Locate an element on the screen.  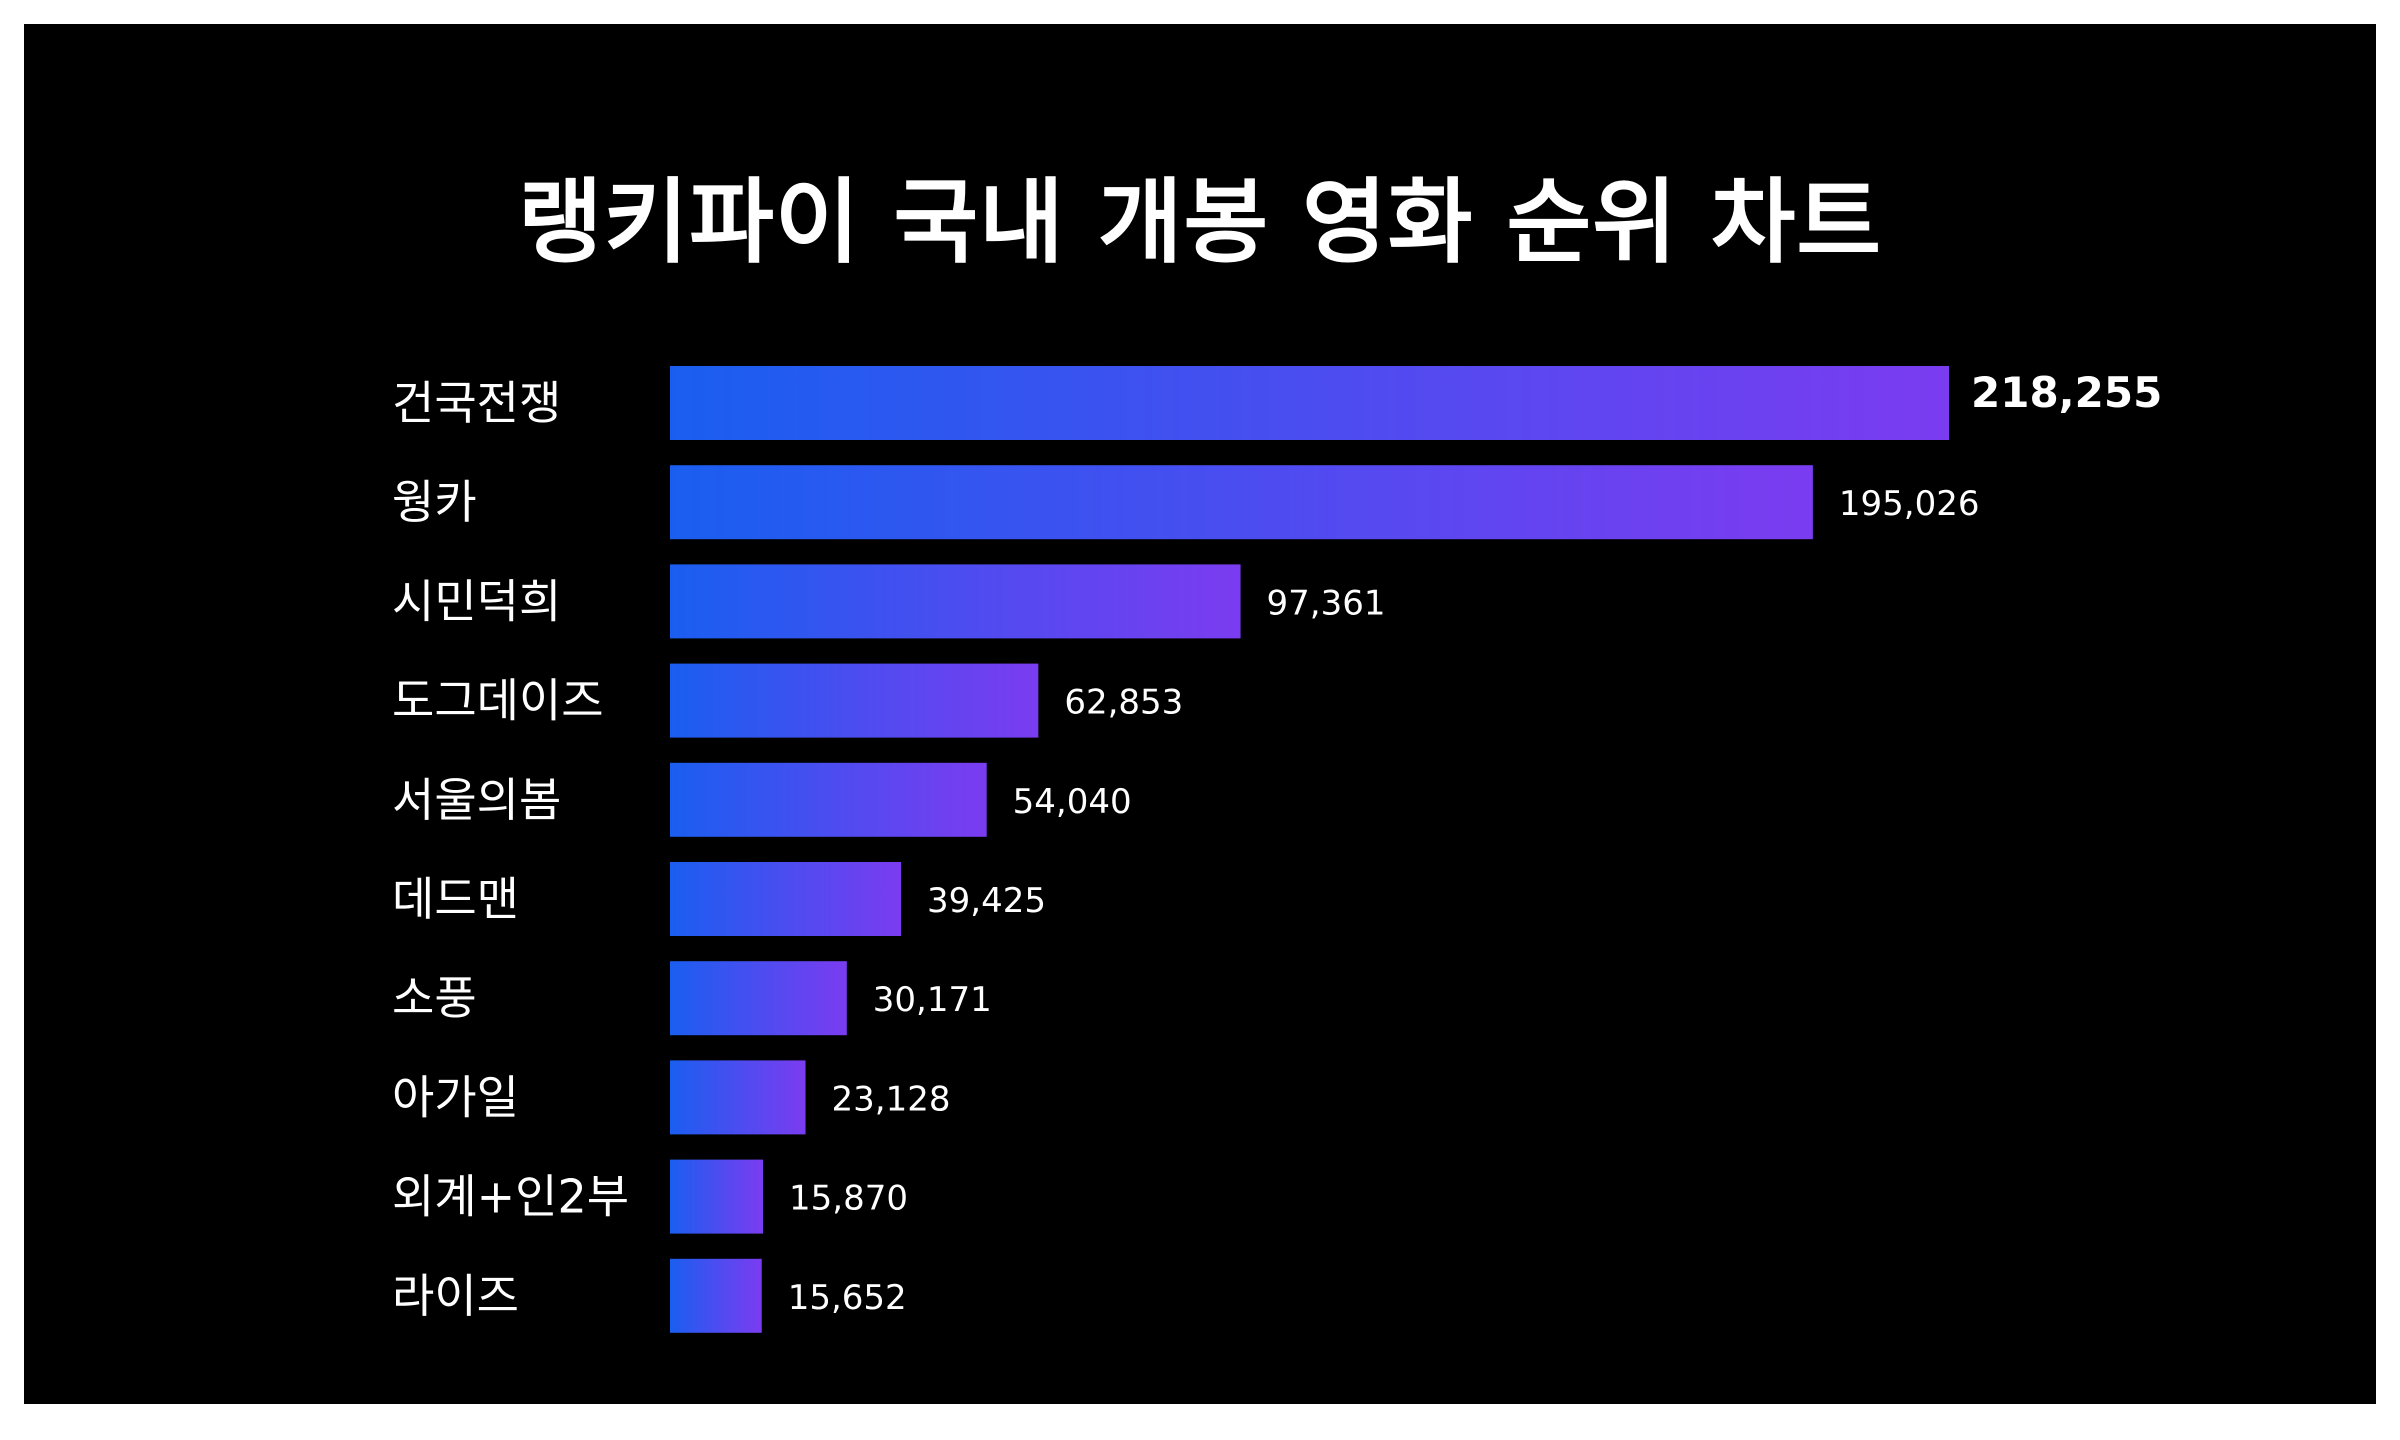
category-label: 시민덕희 is located at coordinates (476, 601).